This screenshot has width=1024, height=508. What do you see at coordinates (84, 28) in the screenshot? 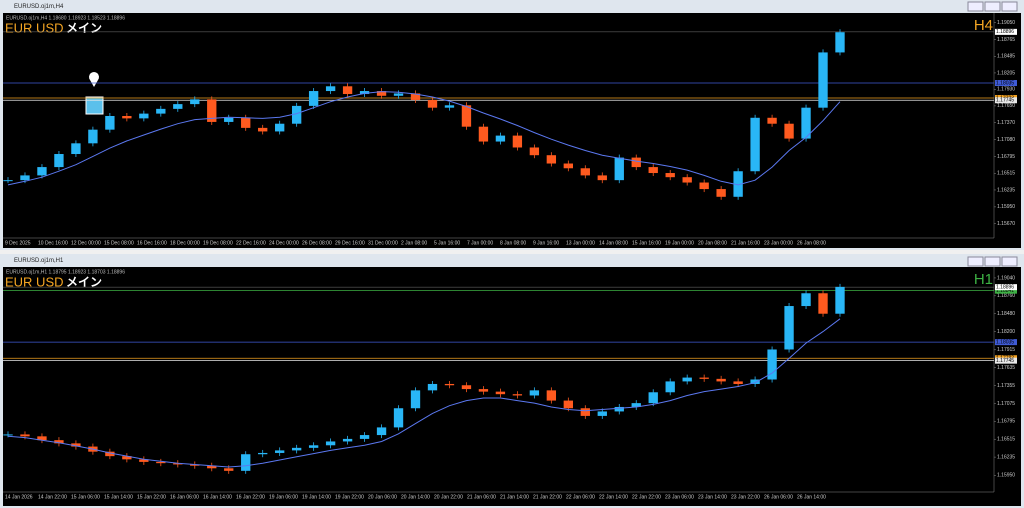
I see `chart-label: メイン` at bounding box center [84, 28].